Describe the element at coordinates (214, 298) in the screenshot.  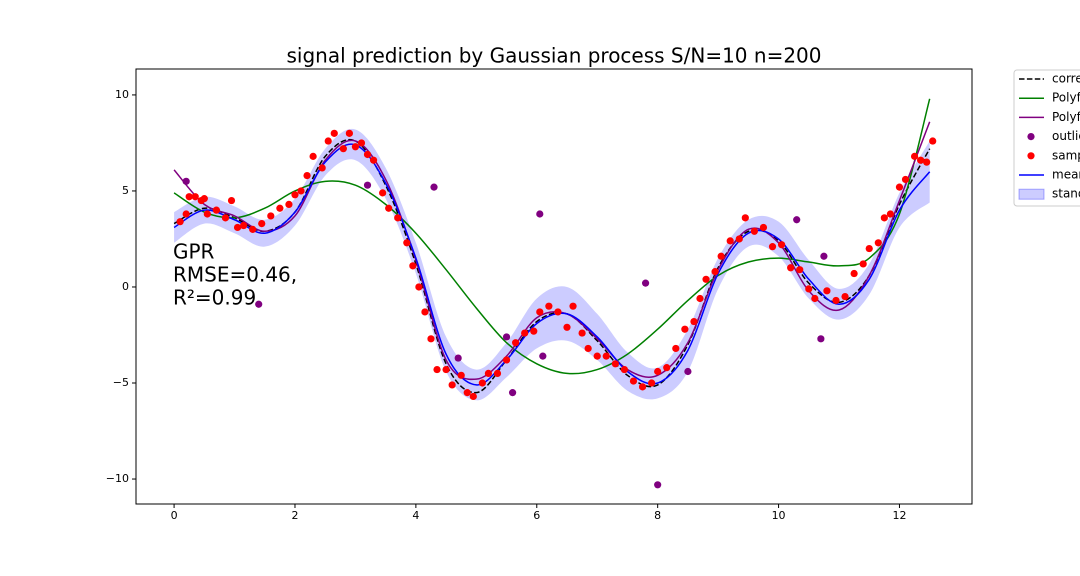
I see `annotation: R²=0.99` at that location.